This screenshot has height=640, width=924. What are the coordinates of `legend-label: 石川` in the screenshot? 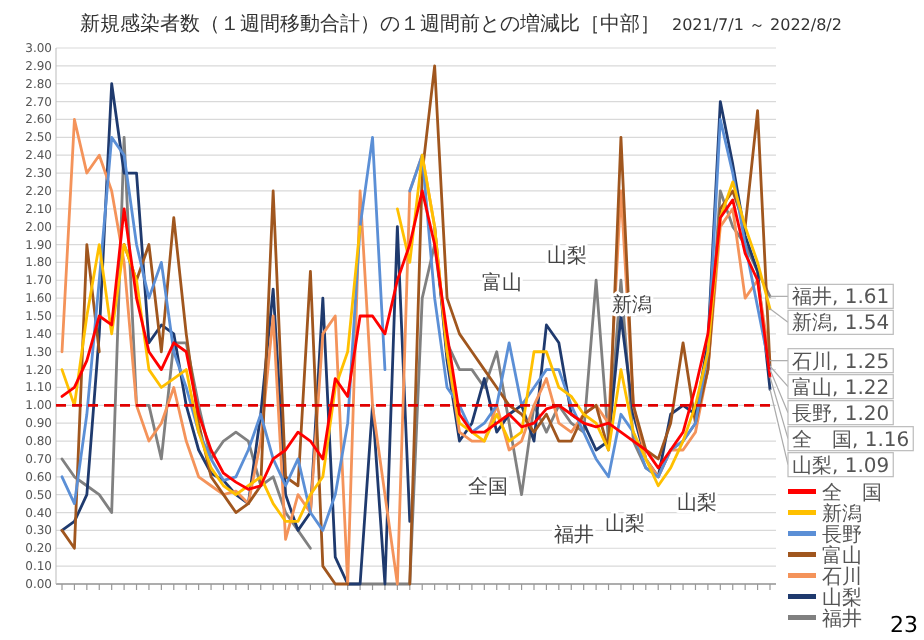 It's located at (842, 576).